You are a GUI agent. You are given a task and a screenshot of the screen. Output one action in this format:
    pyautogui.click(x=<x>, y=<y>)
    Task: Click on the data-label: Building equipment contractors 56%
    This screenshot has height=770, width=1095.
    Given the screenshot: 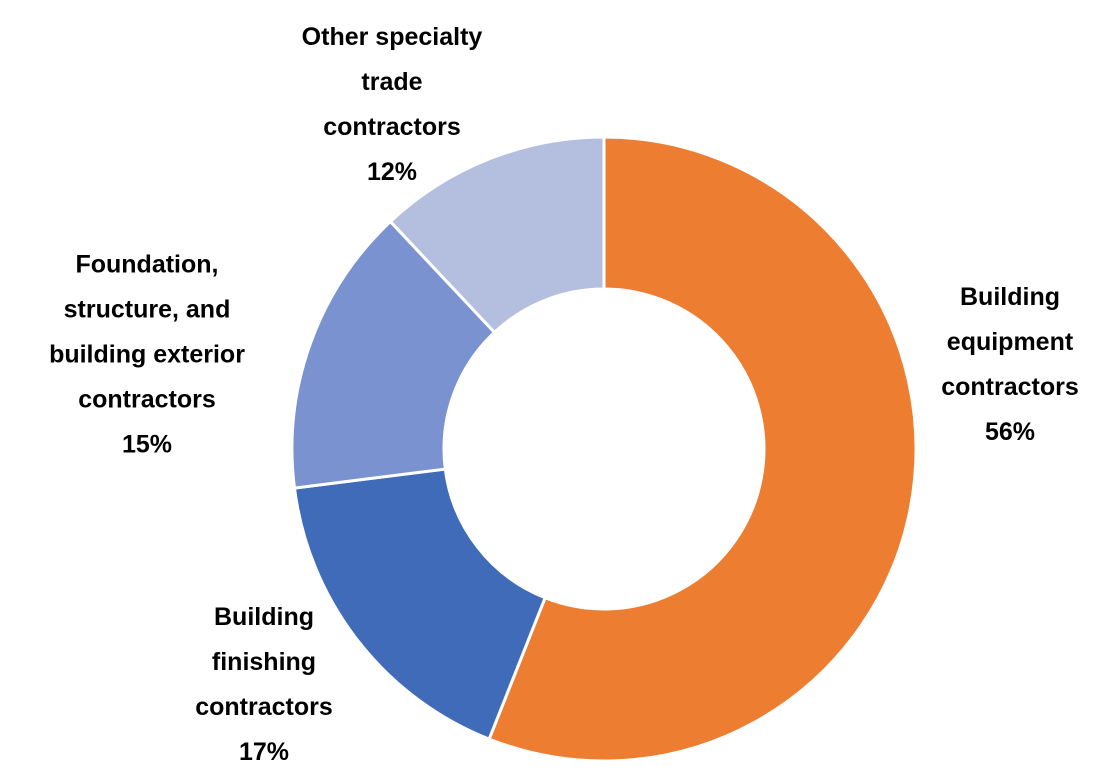 What is the action you would take?
    pyautogui.click(x=1010, y=365)
    